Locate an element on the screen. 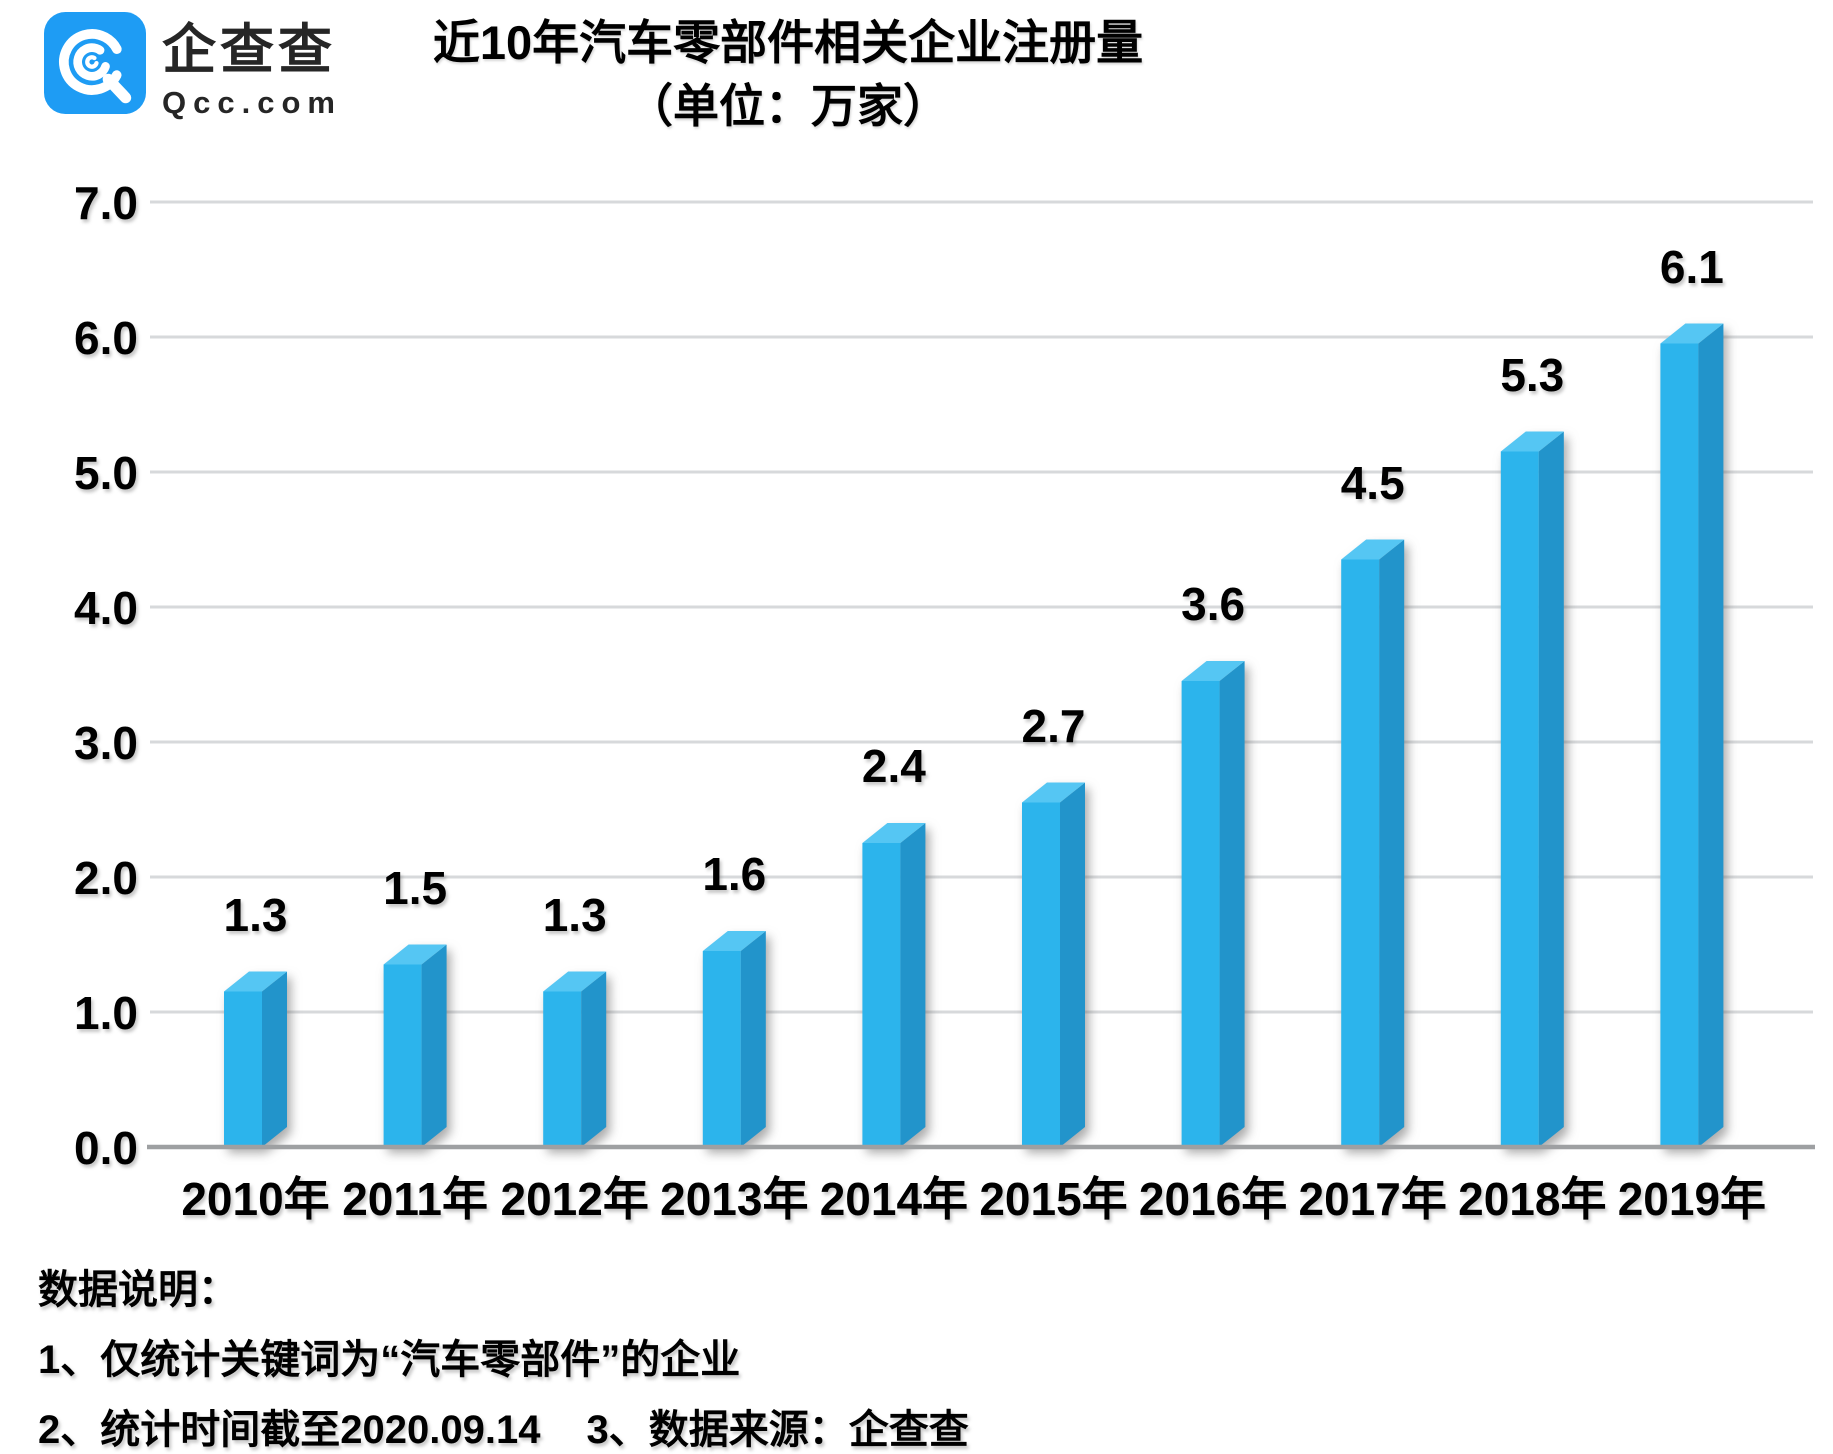 The height and width of the screenshot is (1454, 1833). brand-text: 企查查 Qcc.com is located at coordinates (252, 66).